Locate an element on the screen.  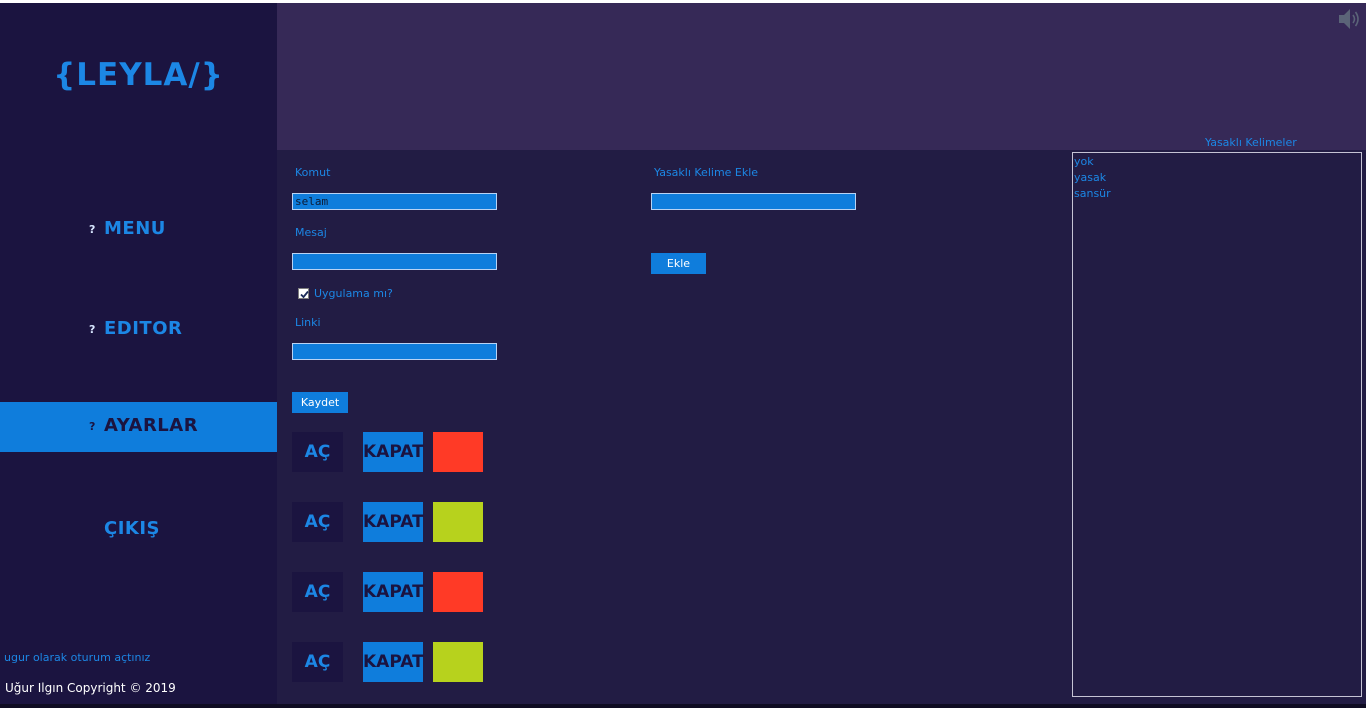
yasakli-kelimeler-title: Yasaklı Kelimeler is located at coordinates (1251, 142).